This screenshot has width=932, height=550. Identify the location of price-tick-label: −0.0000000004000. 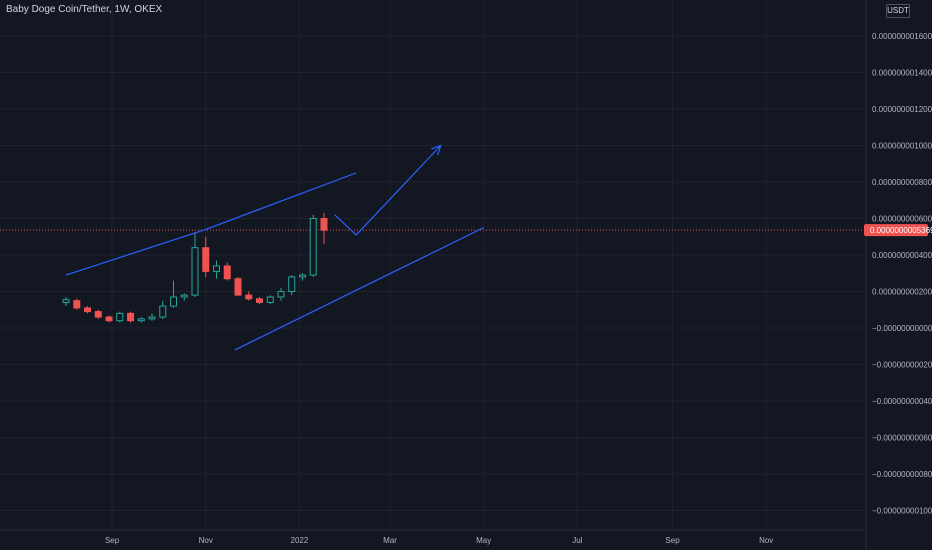
(902, 401).